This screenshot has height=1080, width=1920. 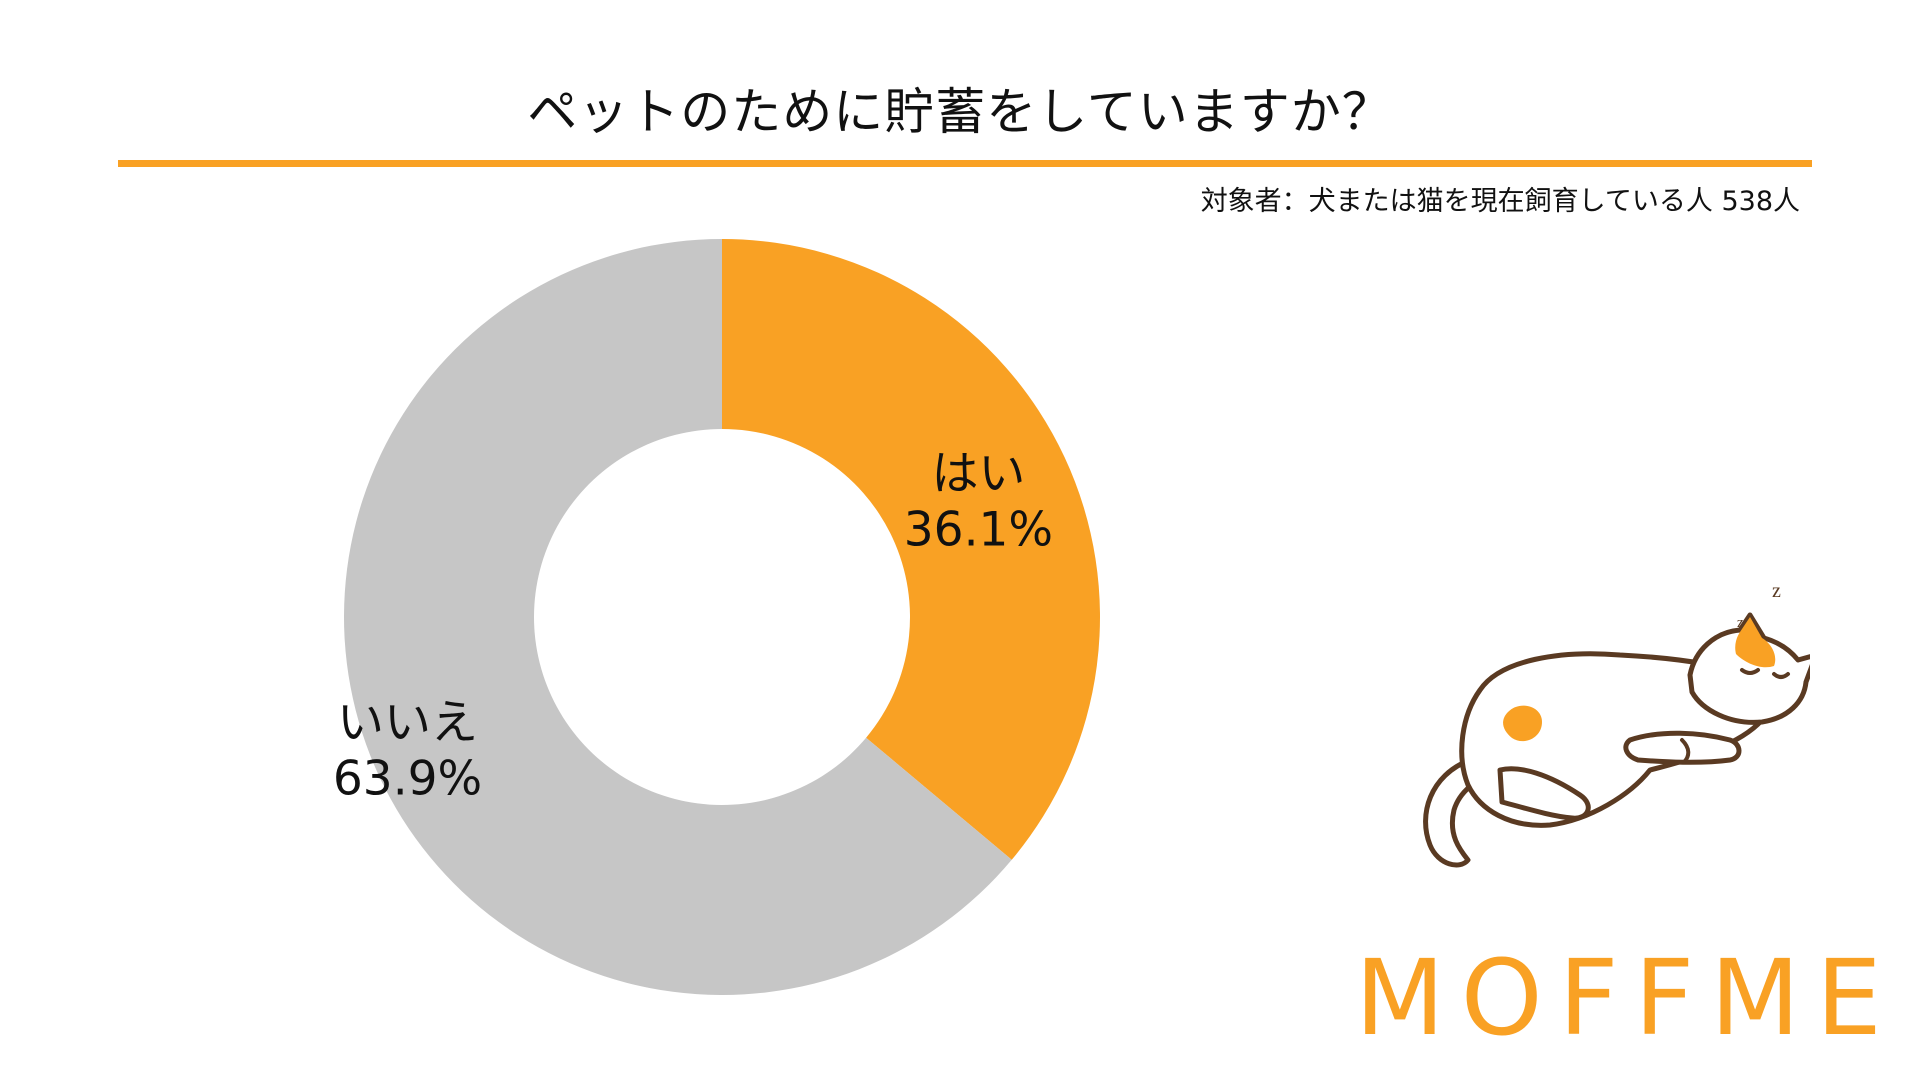 What do you see at coordinates (1750, 671) in the screenshot?
I see `cat-eye-left` at bounding box center [1750, 671].